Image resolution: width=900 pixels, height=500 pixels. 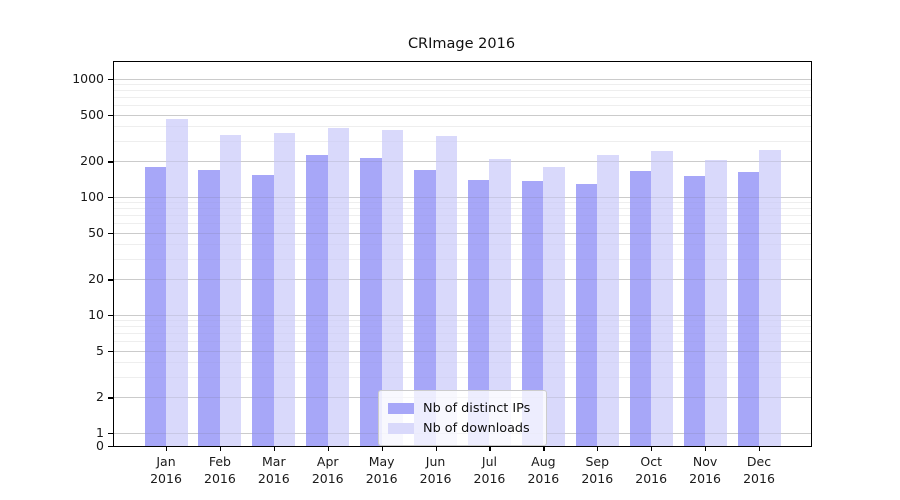 I want to click on y-tick-label: 2, so click(x=100, y=397).